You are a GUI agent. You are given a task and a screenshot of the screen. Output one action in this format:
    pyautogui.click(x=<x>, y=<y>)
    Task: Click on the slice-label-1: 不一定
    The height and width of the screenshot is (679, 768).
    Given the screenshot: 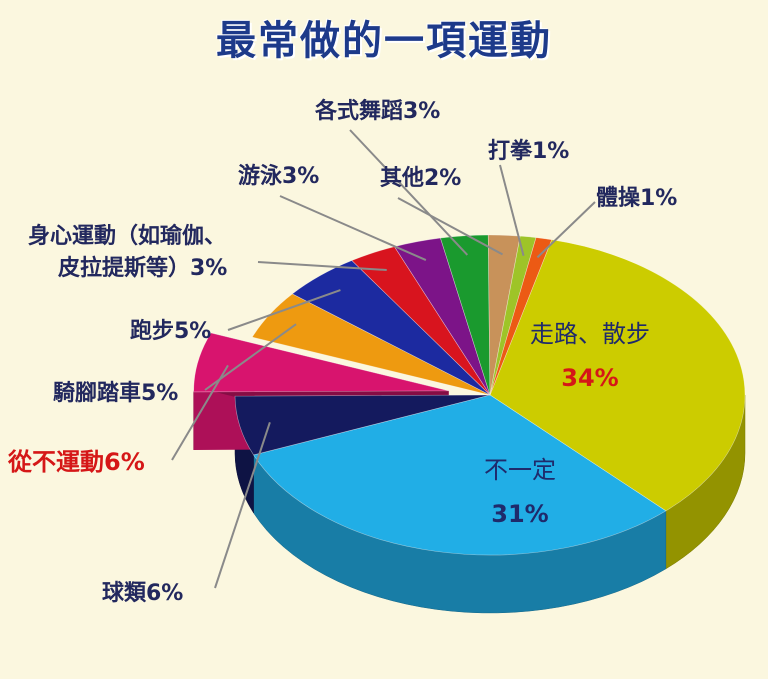 What is the action you would take?
    pyautogui.click(x=520, y=470)
    